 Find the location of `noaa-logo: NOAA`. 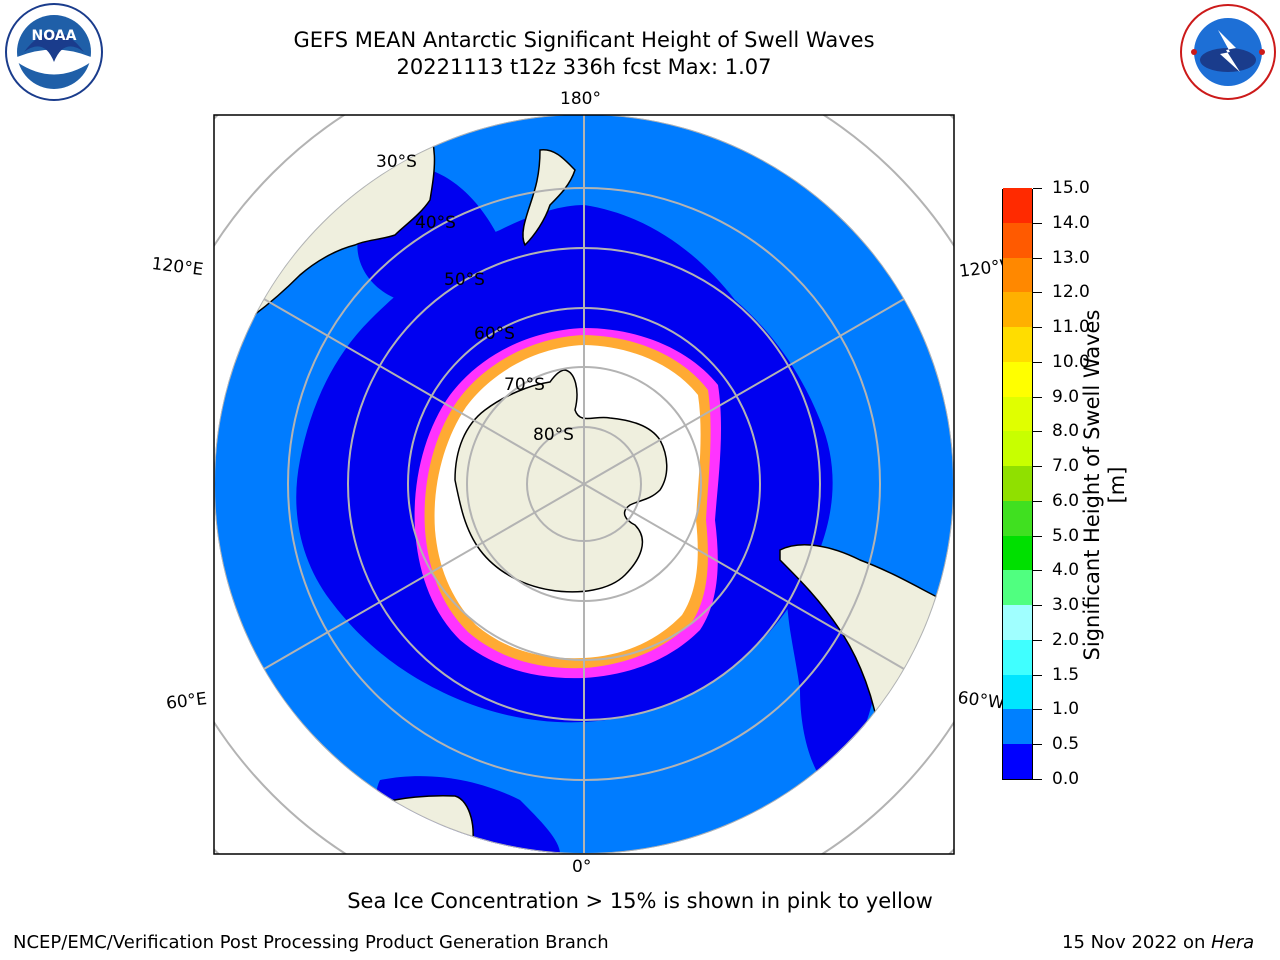

noaa-logo: NOAA is located at coordinates (54, 52).